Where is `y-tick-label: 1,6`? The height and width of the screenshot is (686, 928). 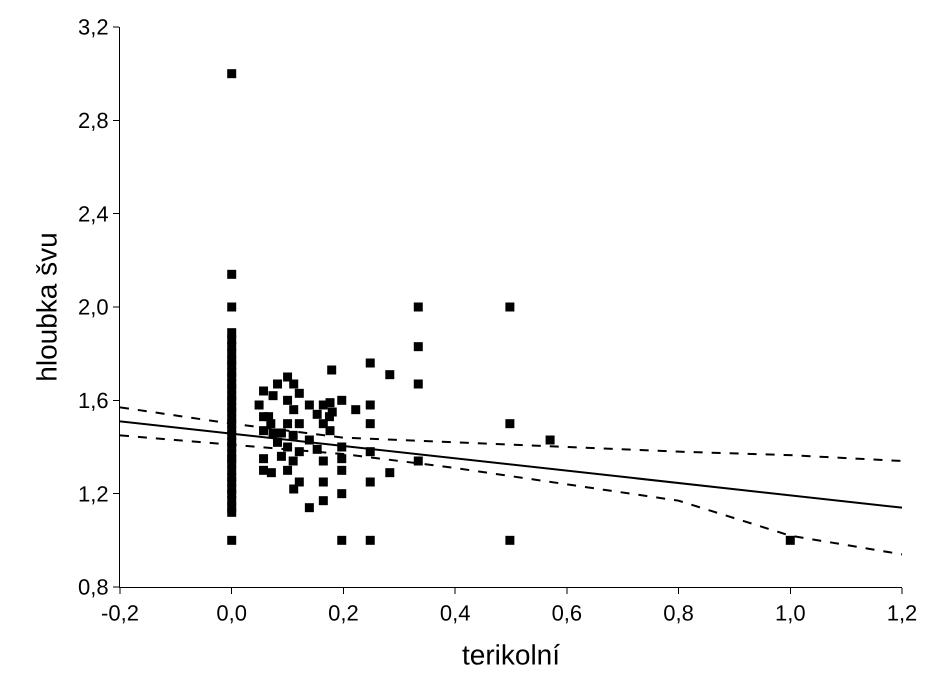
y-tick-label: 1,6 is located at coordinates (93, 401).